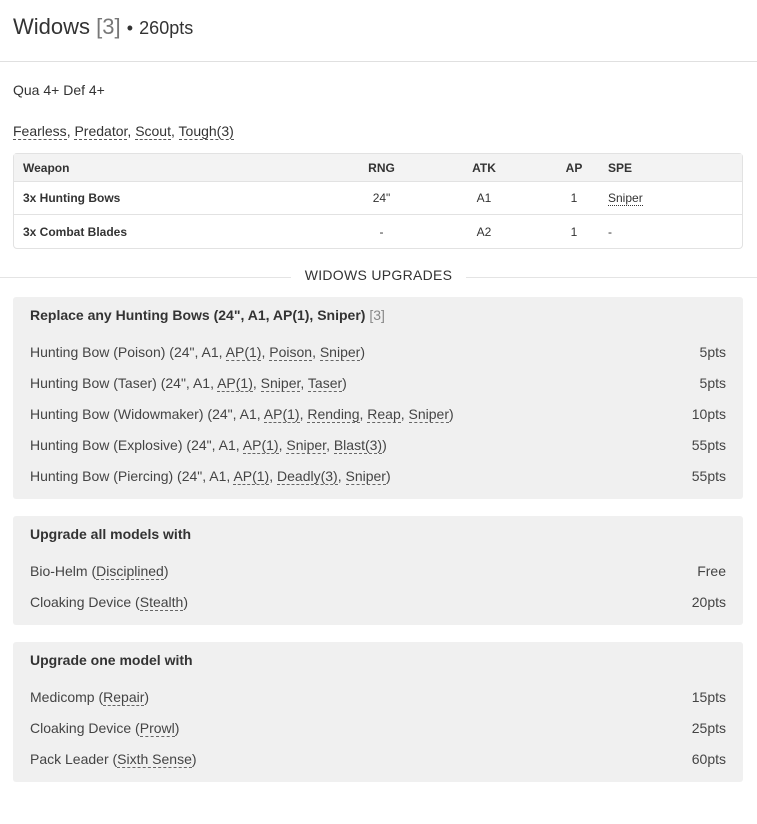  I want to click on upgrade-group-label: Upgrade all models with, so click(111, 534).